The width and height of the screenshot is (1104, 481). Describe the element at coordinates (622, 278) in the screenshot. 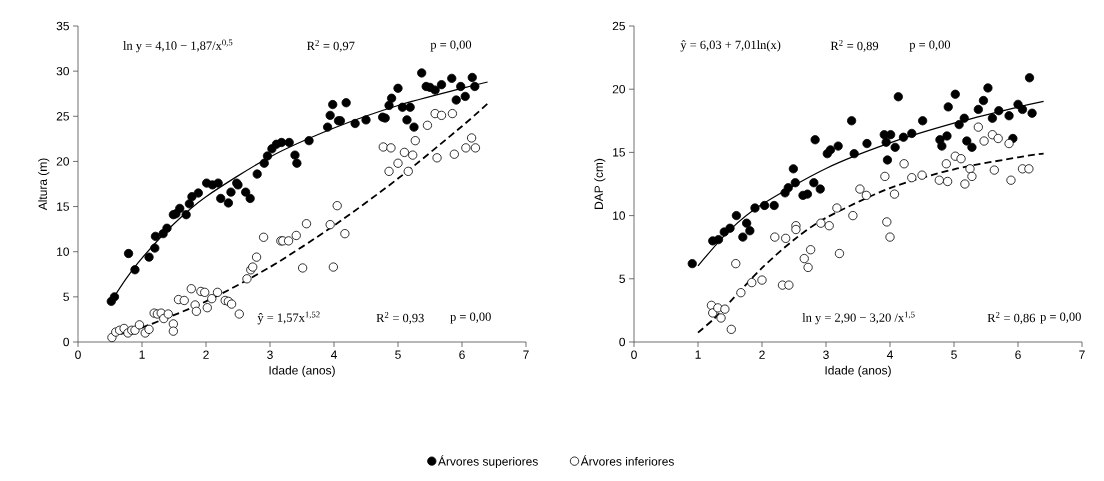

I see `y-tick-label: 5` at that location.